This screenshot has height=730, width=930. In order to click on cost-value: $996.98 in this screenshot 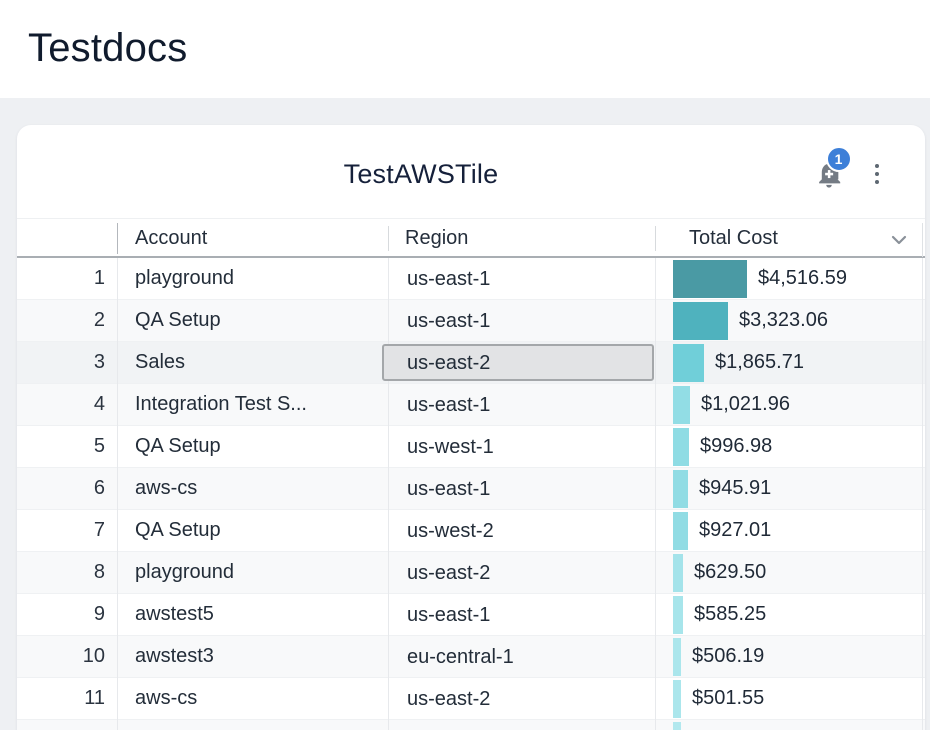, I will do `click(736, 446)`.